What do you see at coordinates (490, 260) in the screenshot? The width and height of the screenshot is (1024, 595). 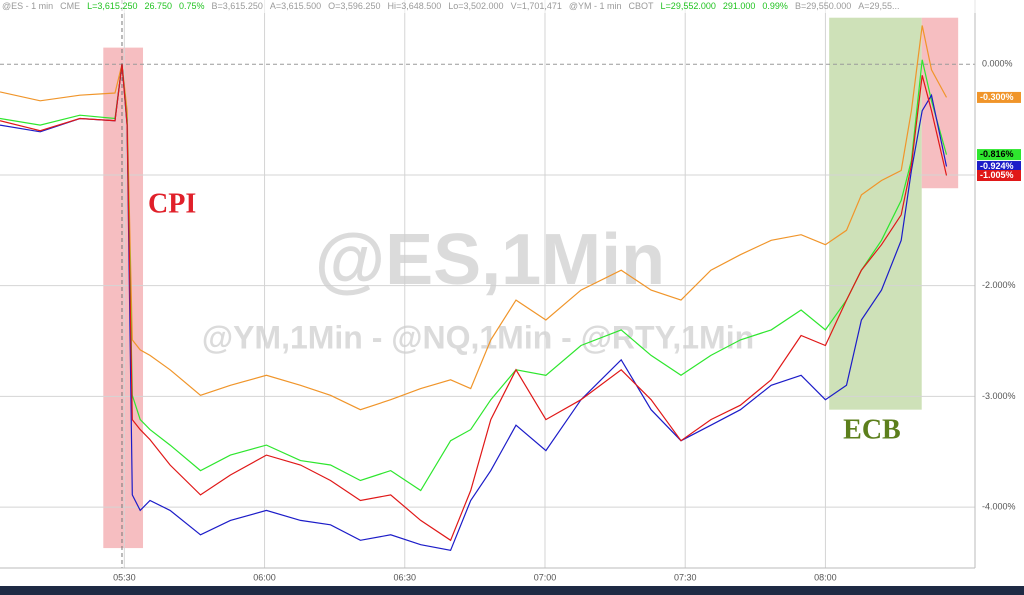 I see `watermark: @ES,1Min` at bounding box center [490, 260].